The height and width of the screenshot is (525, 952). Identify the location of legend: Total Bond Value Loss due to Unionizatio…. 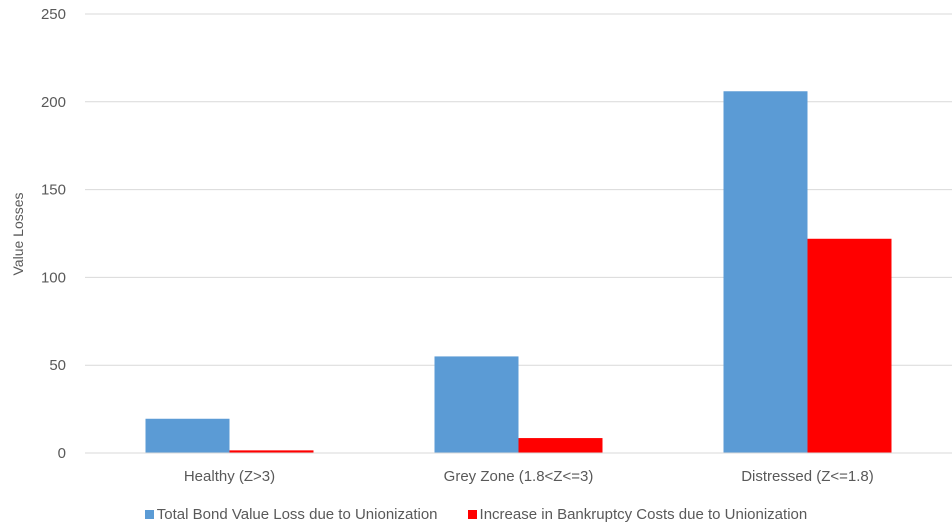
(476, 514).